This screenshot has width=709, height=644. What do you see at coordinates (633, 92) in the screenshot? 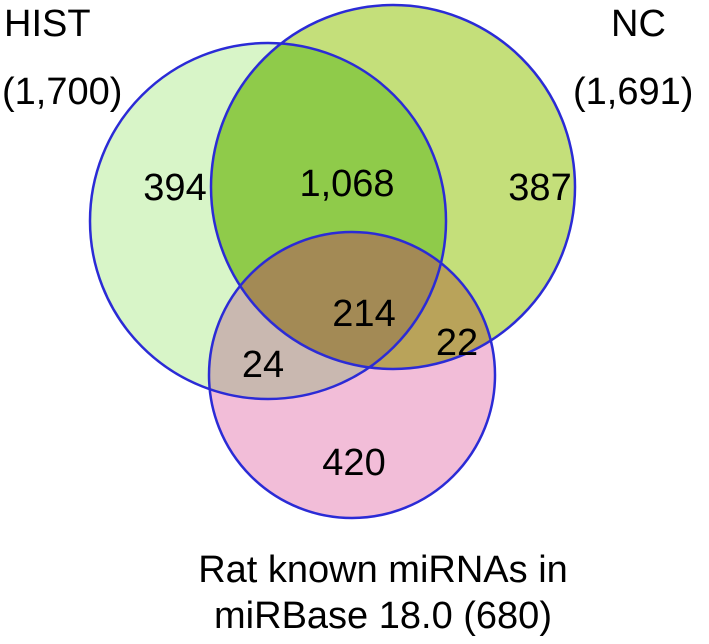
I see `nc-set-size: (1,691)` at bounding box center [633, 92].